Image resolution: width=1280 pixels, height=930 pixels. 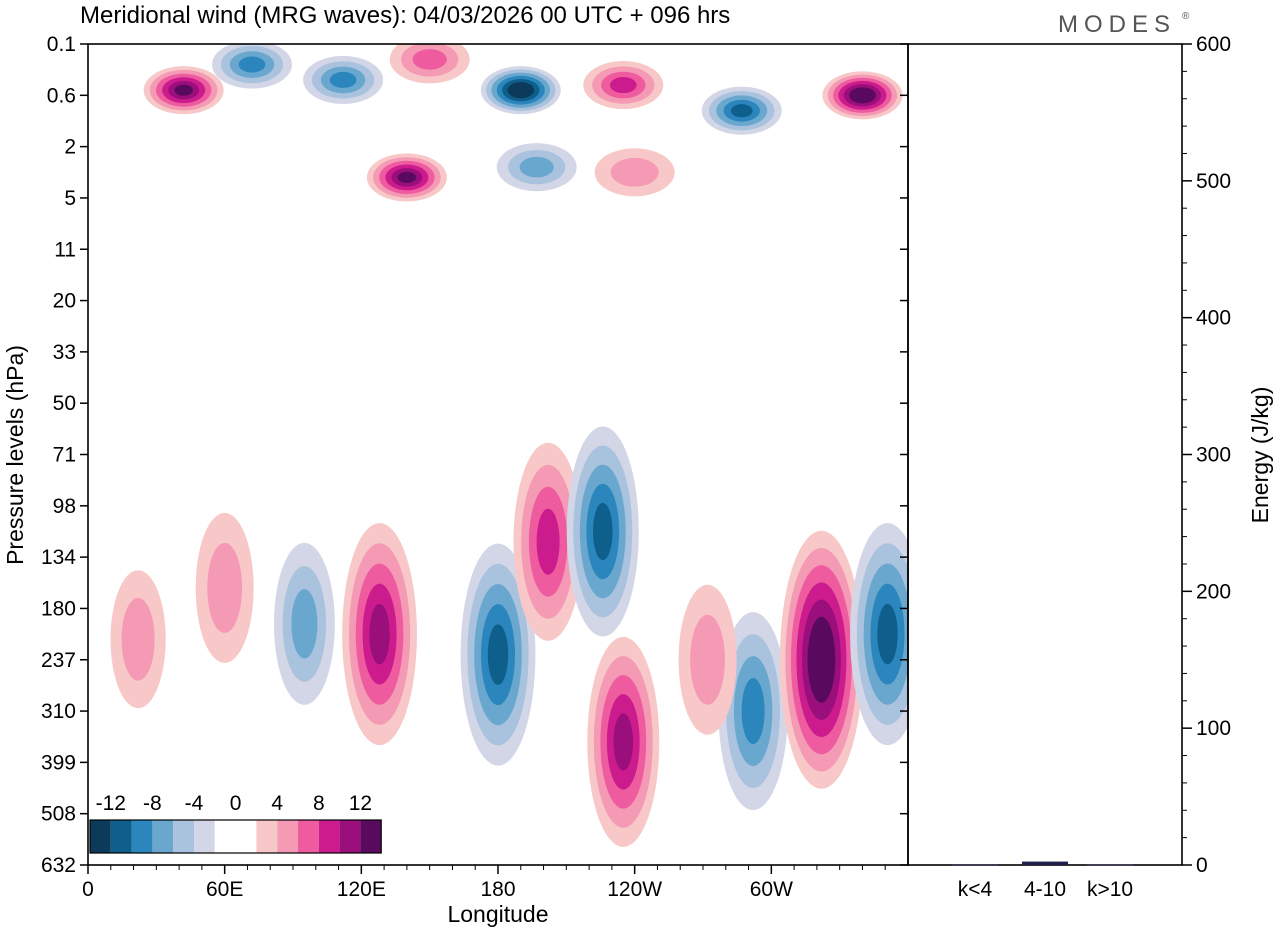 I want to click on energy-y-tick-label: 0, so click(x=1202, y=865).